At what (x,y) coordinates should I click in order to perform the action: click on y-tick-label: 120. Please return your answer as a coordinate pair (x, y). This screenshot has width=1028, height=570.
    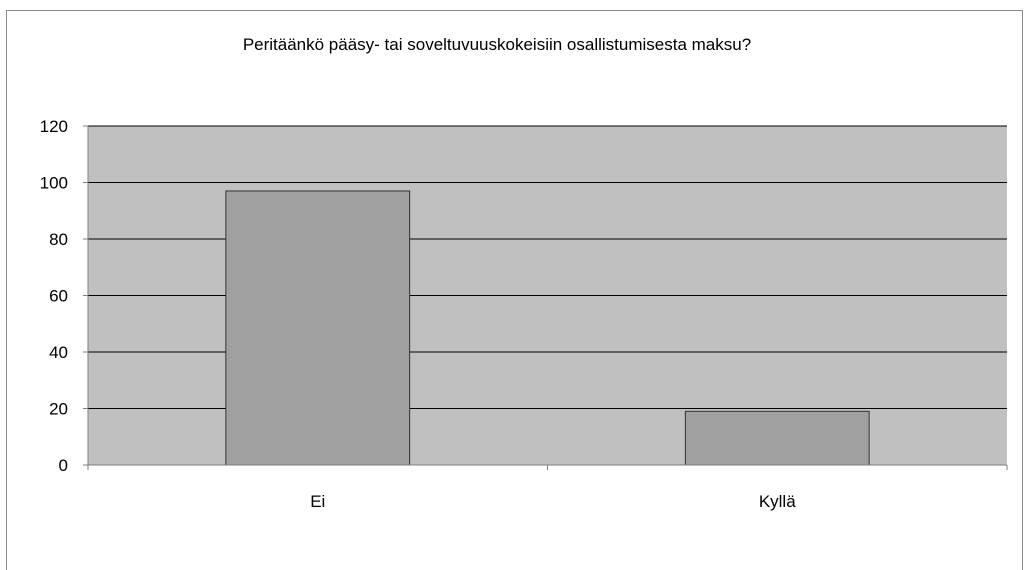
    Looking at the image, I should click on (54, 126).